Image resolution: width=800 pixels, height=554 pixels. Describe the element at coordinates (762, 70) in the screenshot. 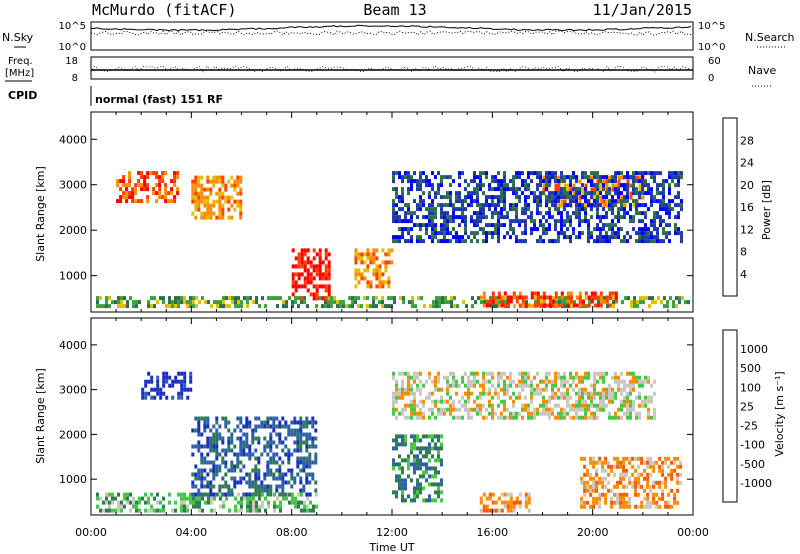

I see `nave-label: Nave` at that location.